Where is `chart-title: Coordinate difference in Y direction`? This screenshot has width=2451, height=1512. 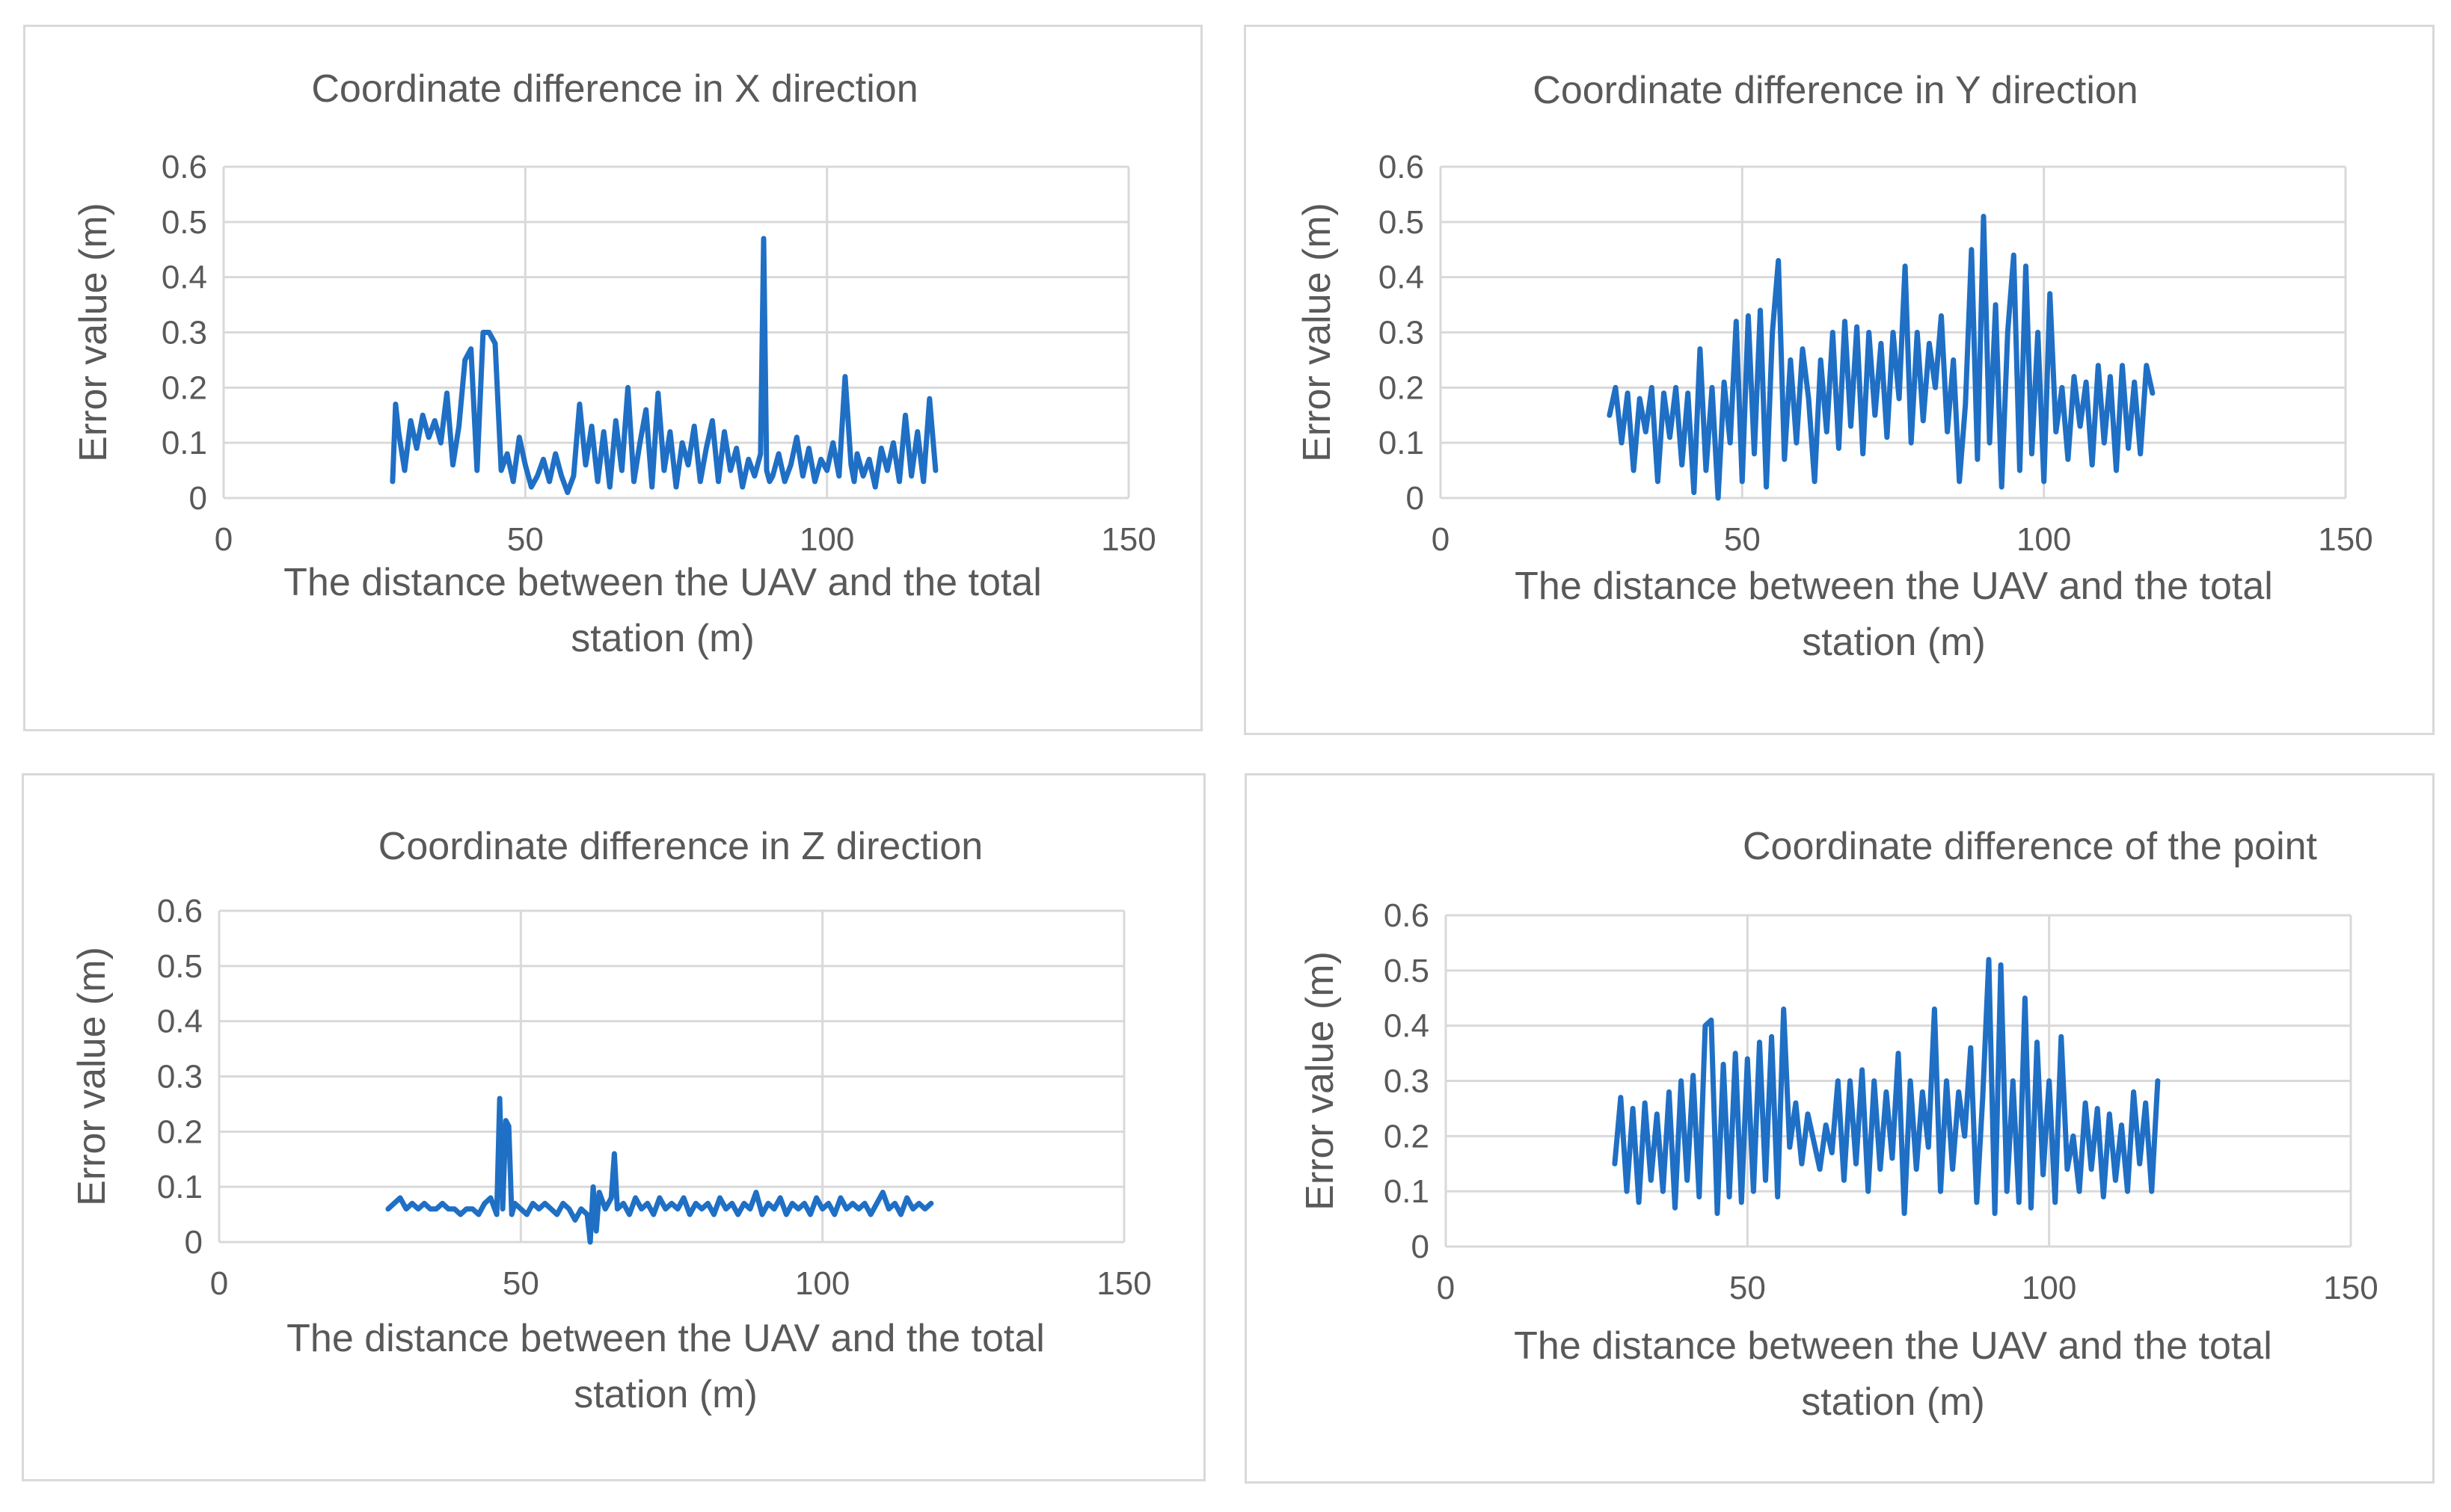 chart-title: Coordinate difference in Y direction is located at coordinates (1835, 90).